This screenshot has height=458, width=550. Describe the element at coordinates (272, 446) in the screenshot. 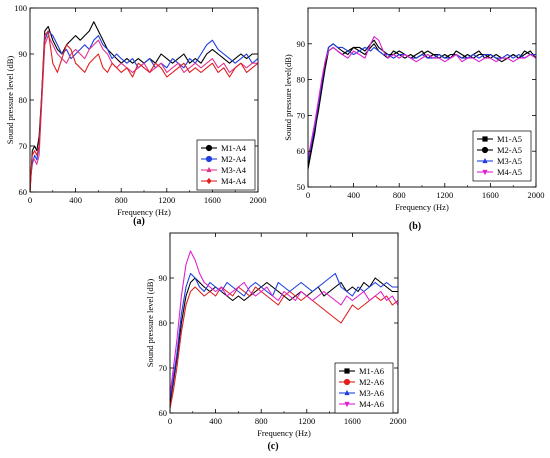

I see `panel-label: (c)` at that location.